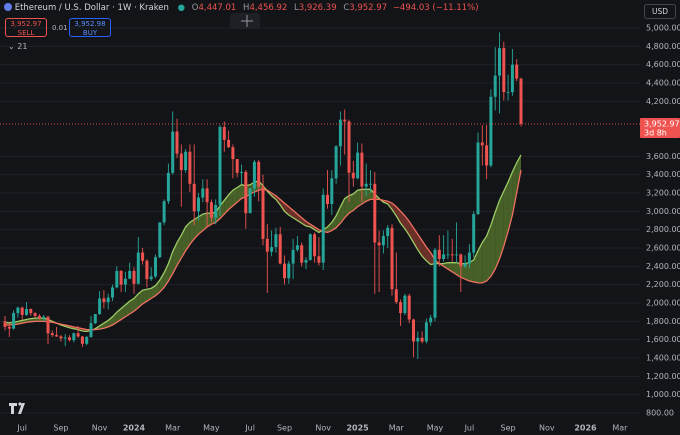 Image resolution: width=680 pixels, height=435 pixels. I want to click on currency: USD, so click(660, 11).